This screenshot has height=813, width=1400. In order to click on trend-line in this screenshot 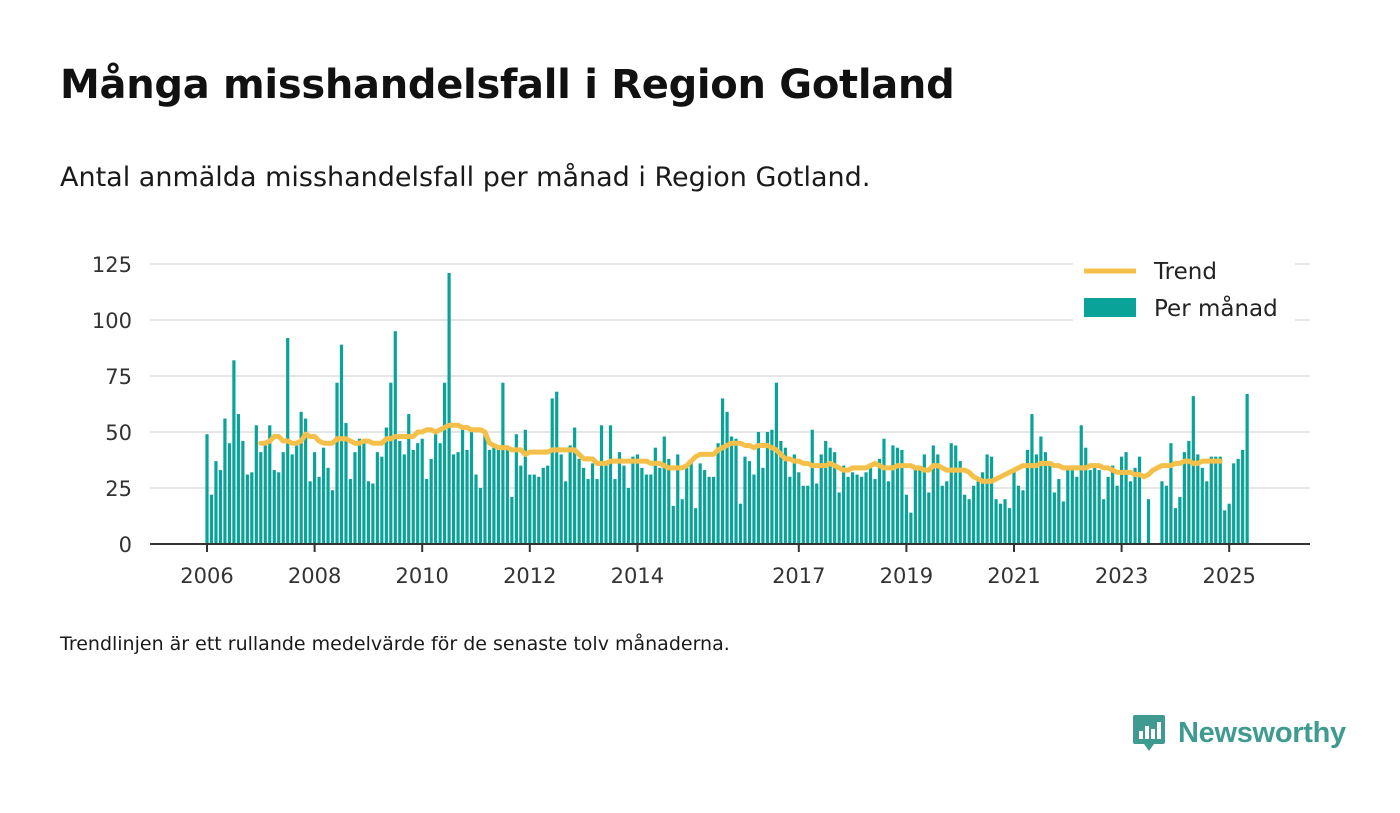, I will do `click(740, 453)`.